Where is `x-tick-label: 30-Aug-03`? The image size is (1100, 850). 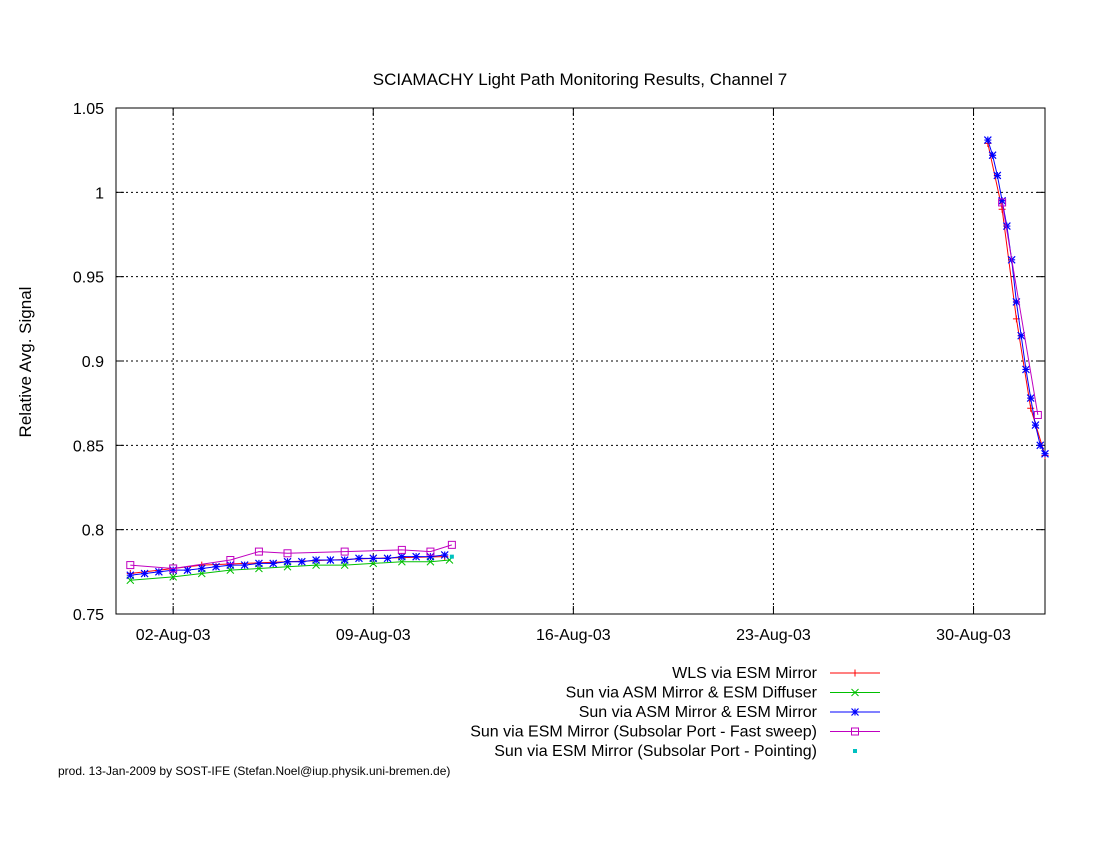 x-tick-label: 30-Aug-03 is located at coordinates (973, 635).